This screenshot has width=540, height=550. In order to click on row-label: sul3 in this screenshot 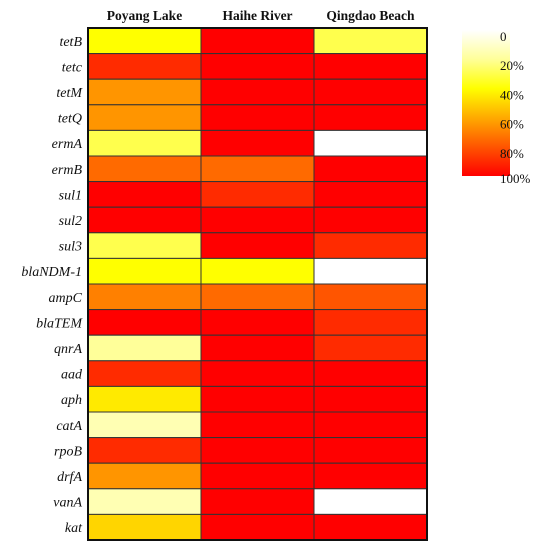, I will do `click(70, 247)`.